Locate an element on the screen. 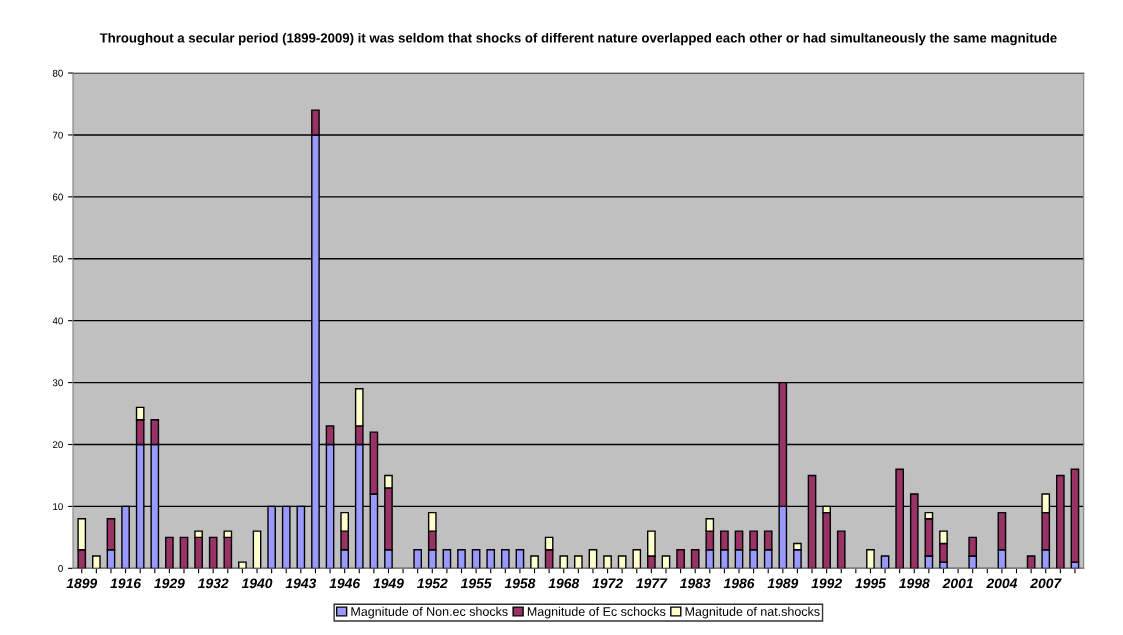  x-tick-label: 1968 is located at coordinates (564, 583).